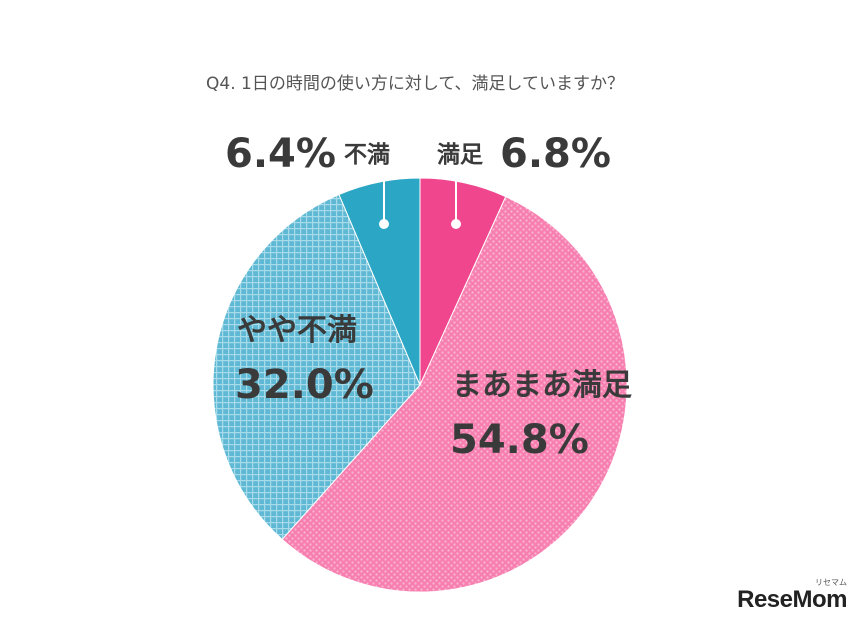  I want to click on brand-logo: ReseMom, so click(792, 599).